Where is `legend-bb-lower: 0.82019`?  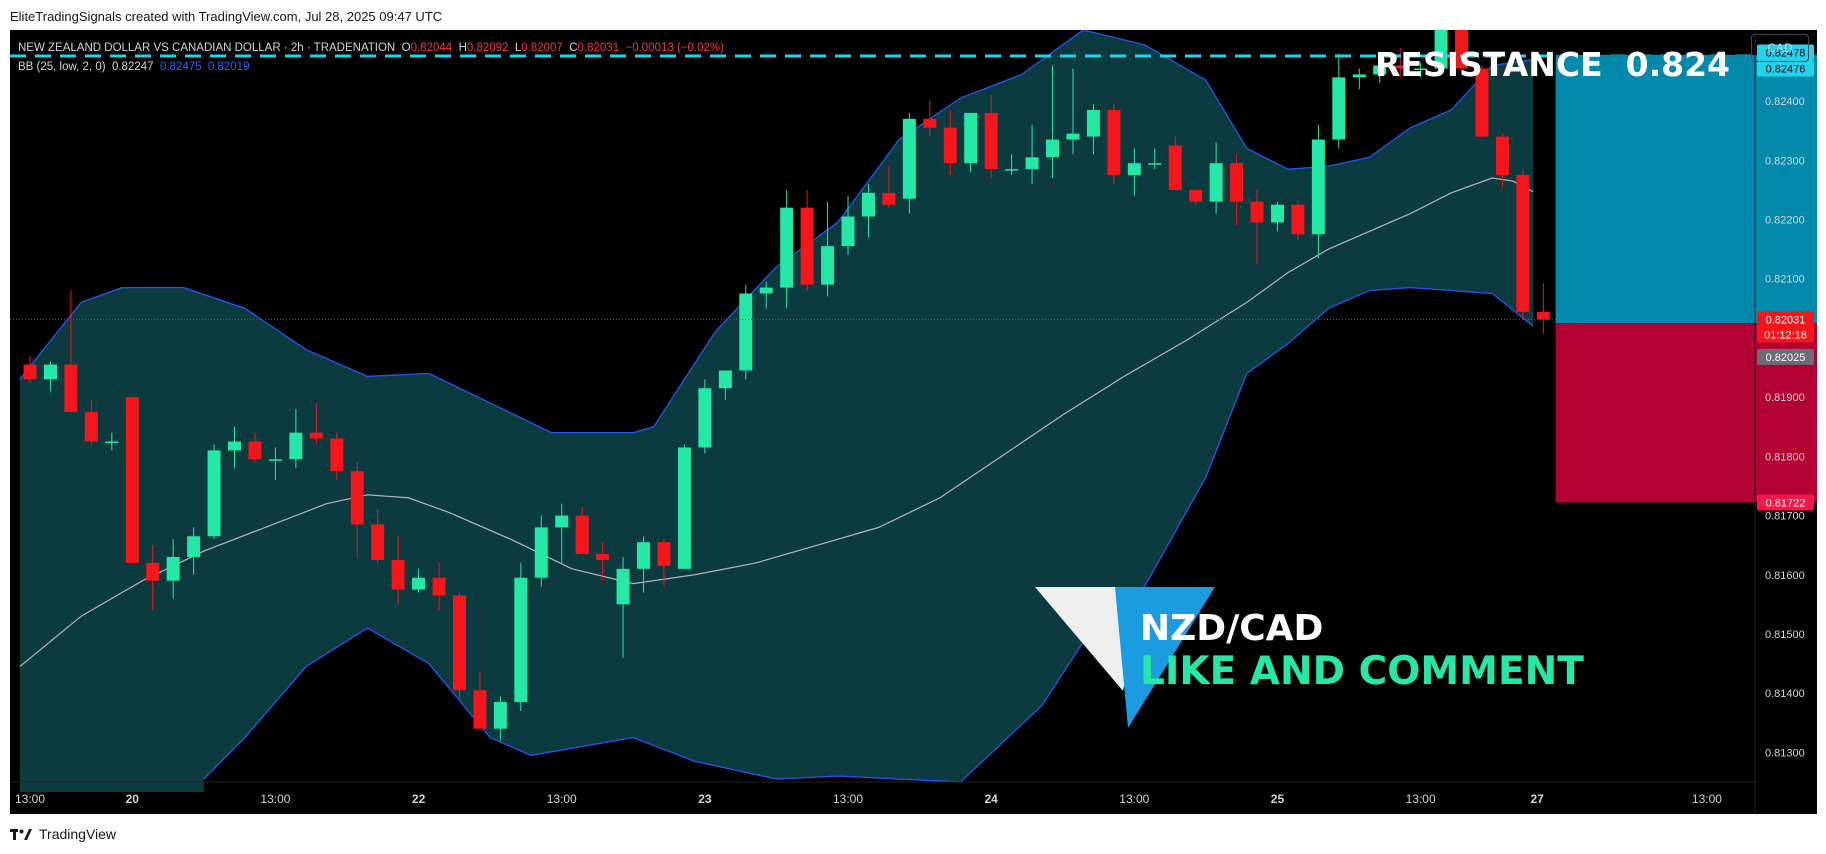 legend-bb-lower: 0.82019 is located at coordinates (228, 67).